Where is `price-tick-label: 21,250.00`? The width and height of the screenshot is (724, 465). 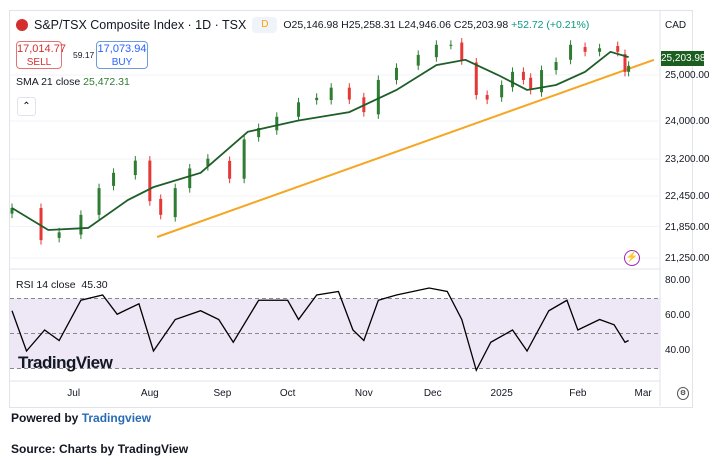
price-tick-label: 21,250.00 is located at coordinates (687, 258).